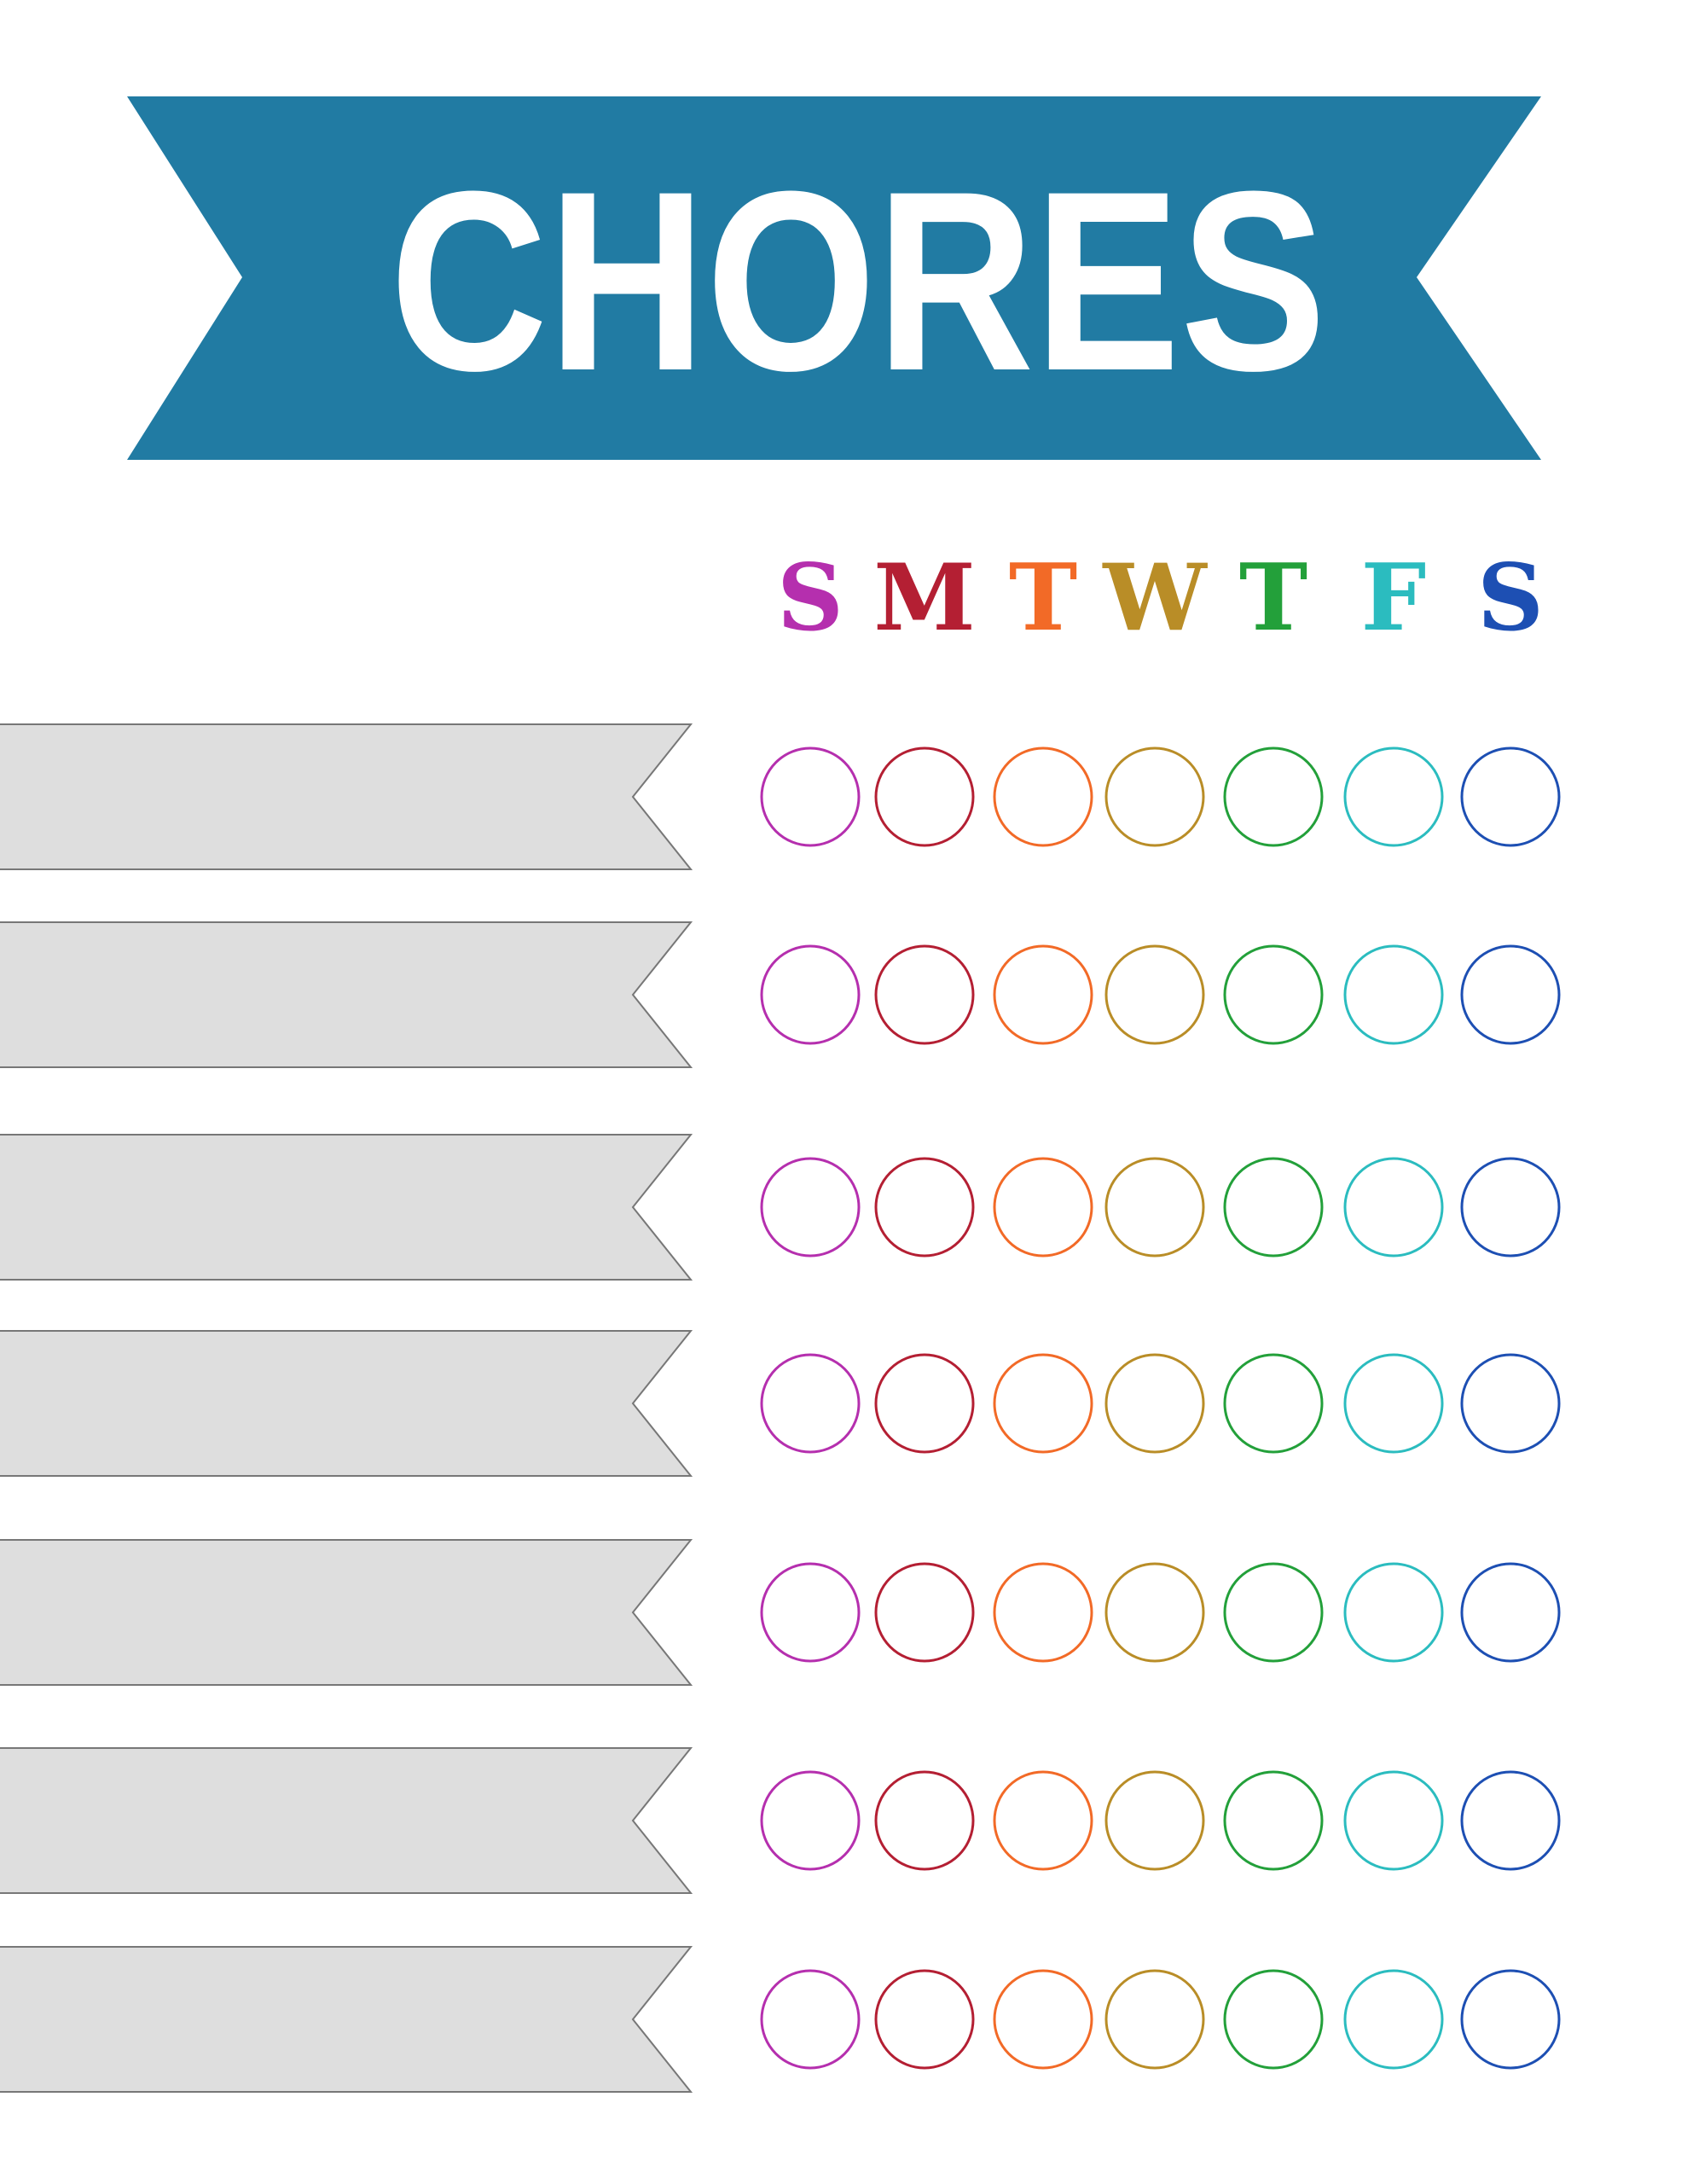 The image size is (1687, 2184). I want to click on day-header-1: M, so click(925, 598).